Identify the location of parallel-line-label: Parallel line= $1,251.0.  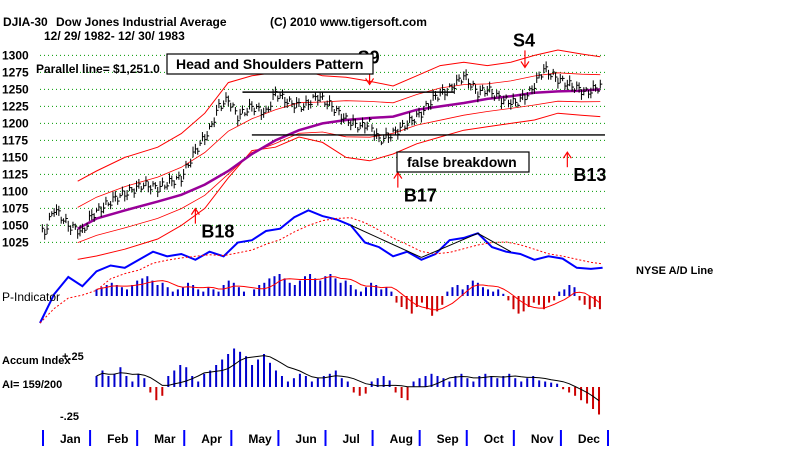
(98, 69).